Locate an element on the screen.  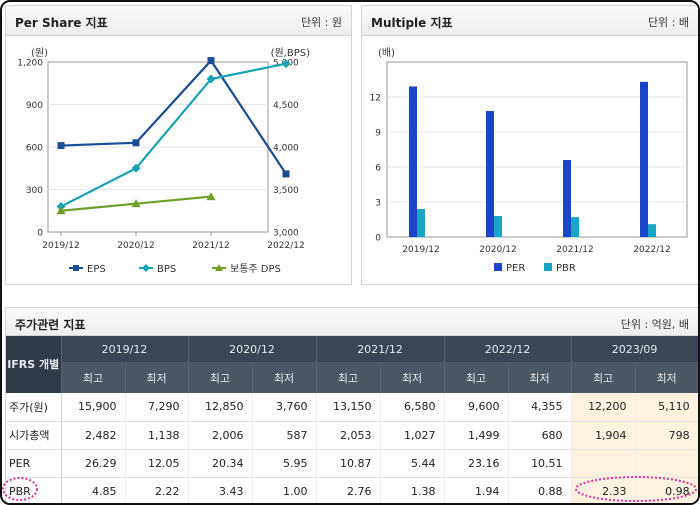
table-cell: 2.22 is located at coordinates (157, 490).